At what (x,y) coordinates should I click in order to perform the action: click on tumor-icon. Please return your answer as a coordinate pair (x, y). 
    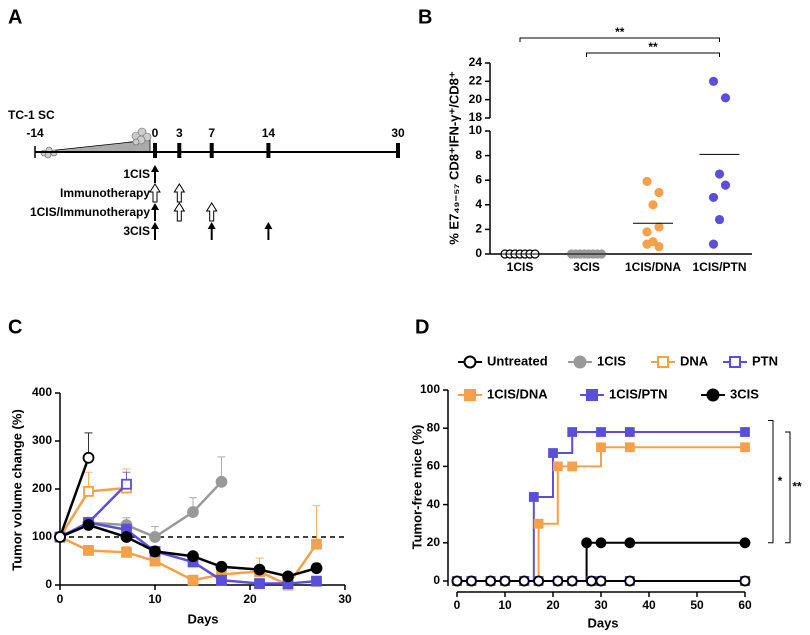
    Looking at the image, I should click on (96, 143).